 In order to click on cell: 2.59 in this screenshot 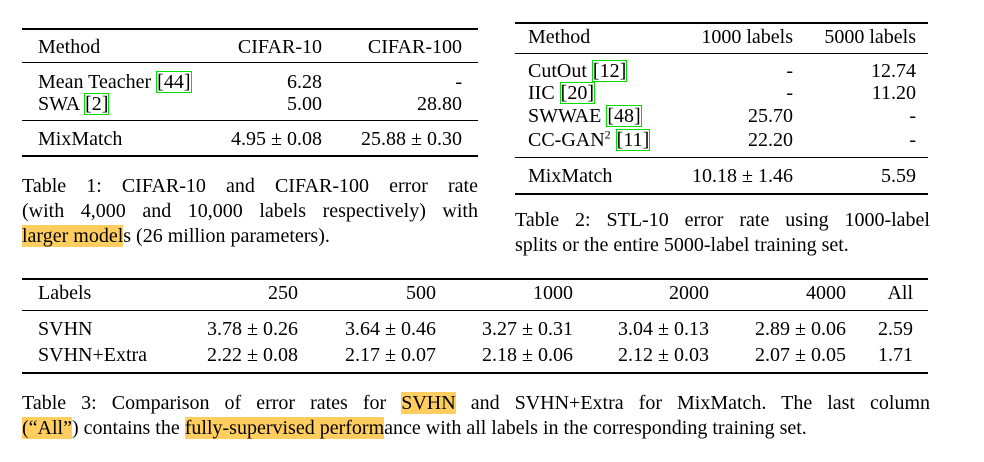, I will do `click(895, 329)`.